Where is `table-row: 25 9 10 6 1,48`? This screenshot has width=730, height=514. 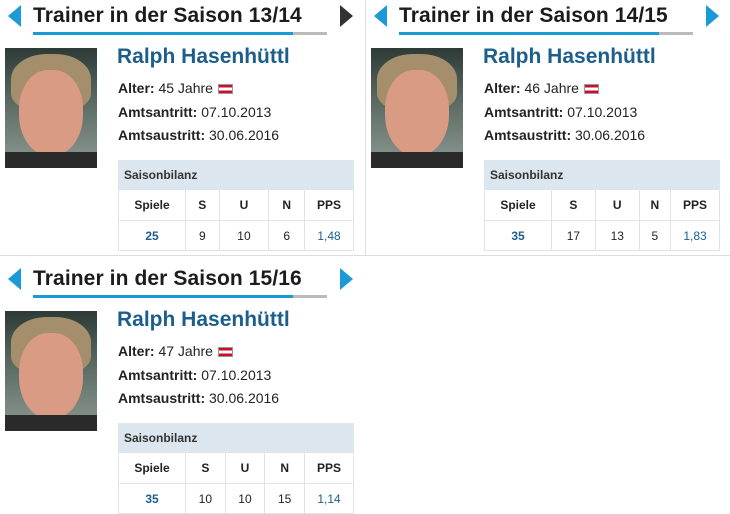
table-row: 25 9 10 6 1,48 is located at coordinates (236, 235).